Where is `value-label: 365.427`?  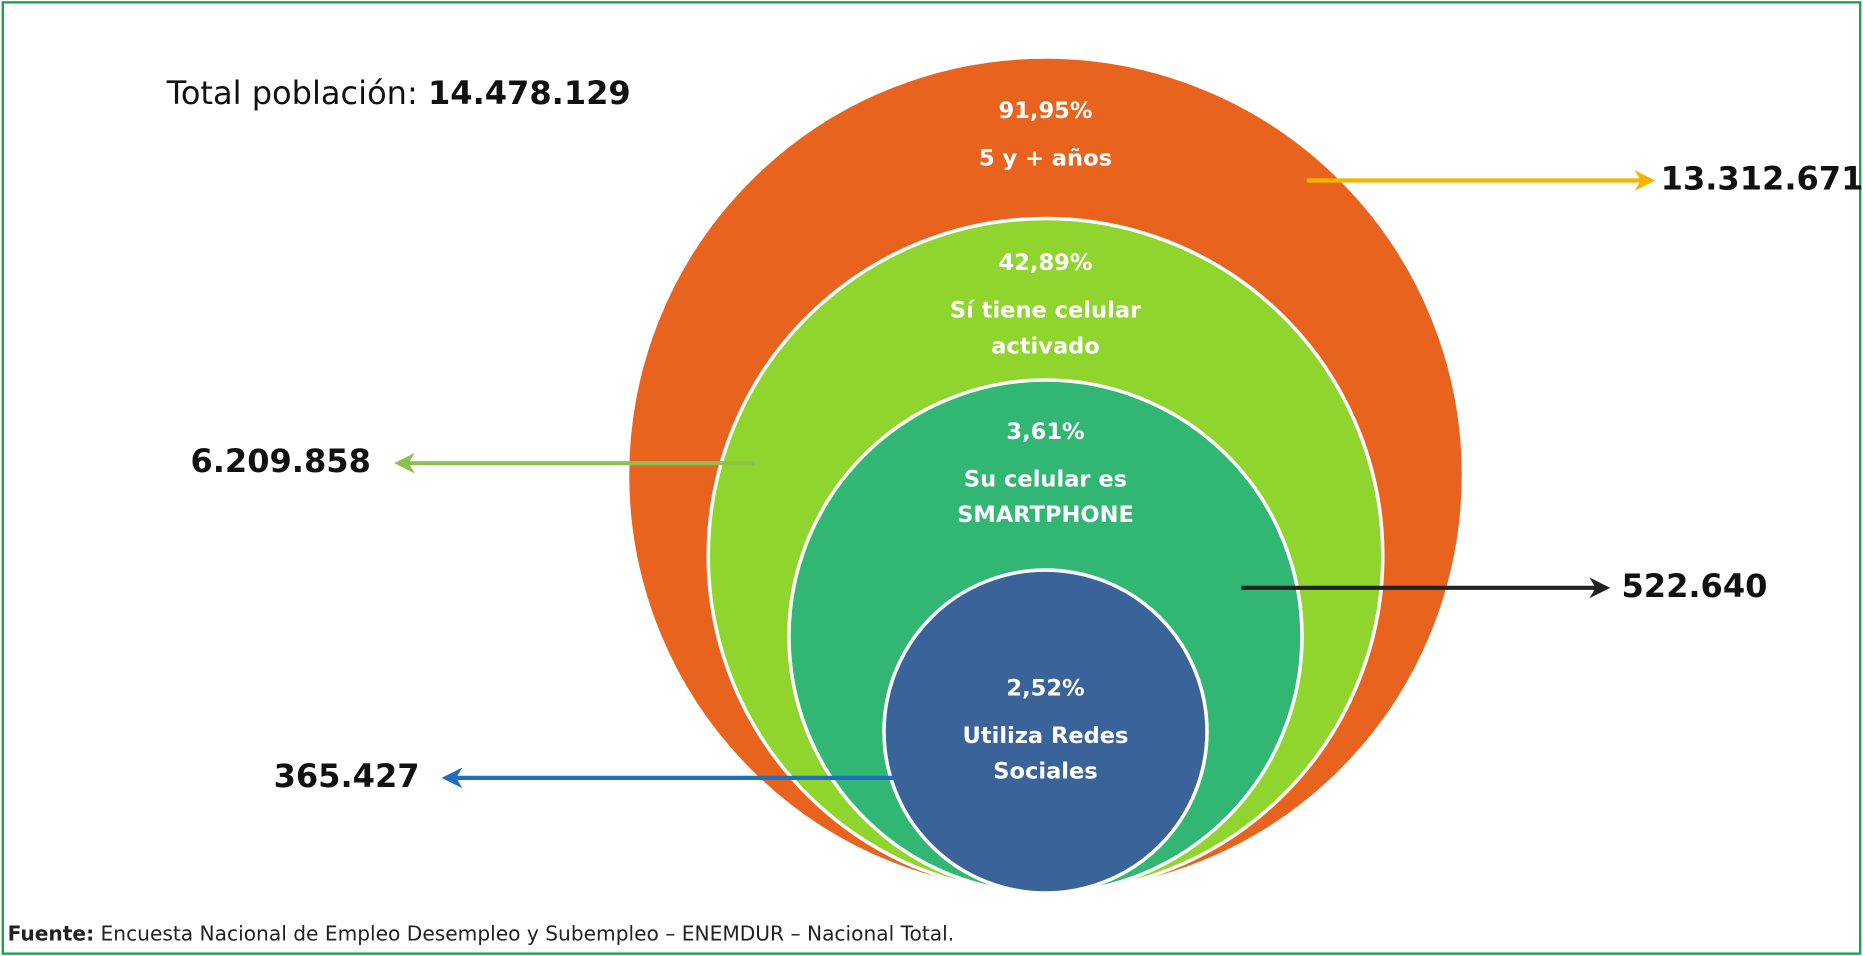 value-label: 365.427 is located at coordinates (347, 776).